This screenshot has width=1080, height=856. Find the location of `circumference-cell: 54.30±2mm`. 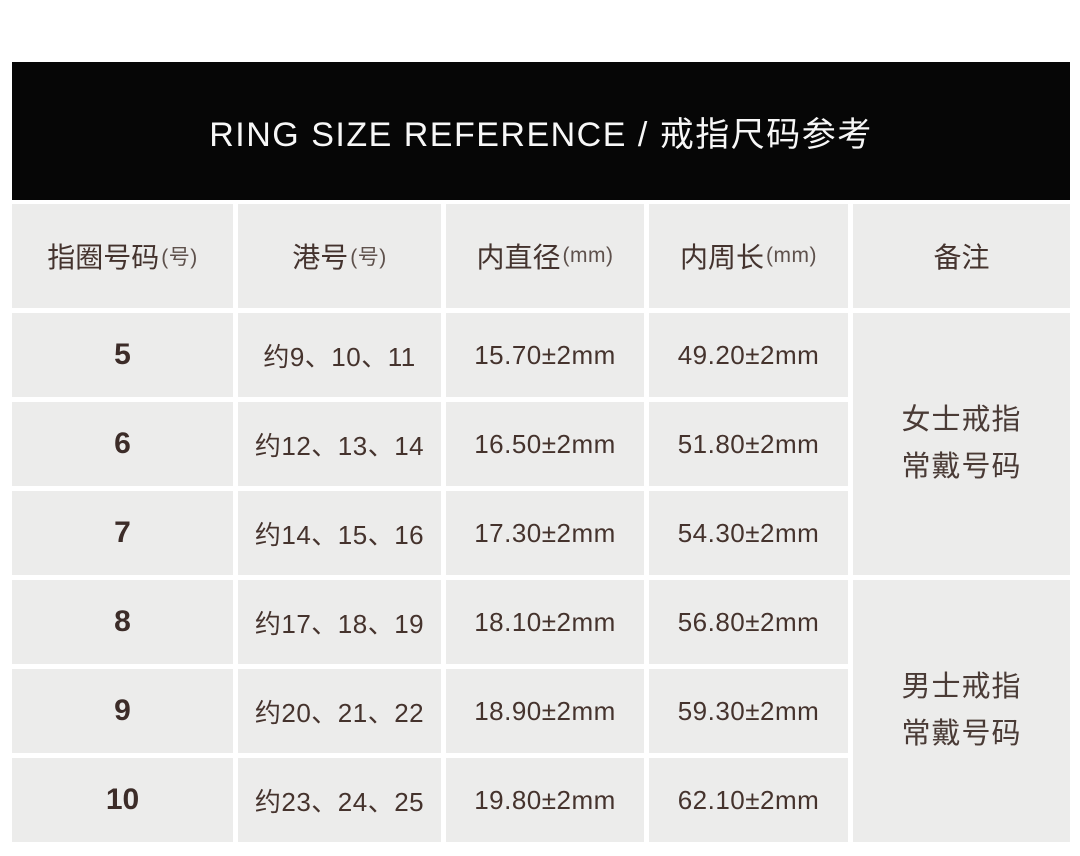

circumference-cell: 54.30±2mm is located at coordinates (748, 533).